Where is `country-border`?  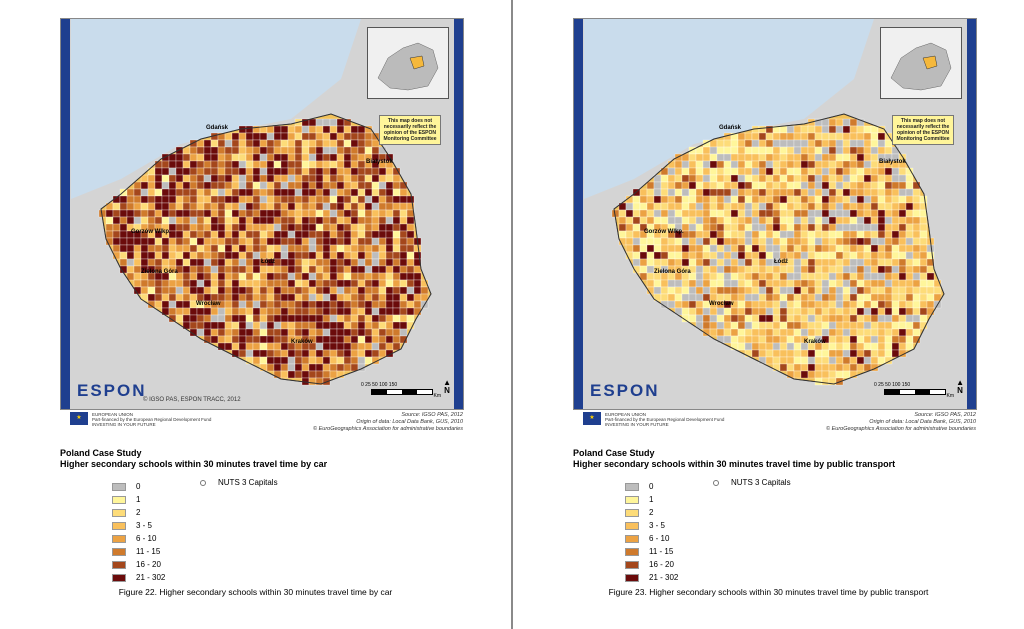
country-border is located at coordinates (779, 249).